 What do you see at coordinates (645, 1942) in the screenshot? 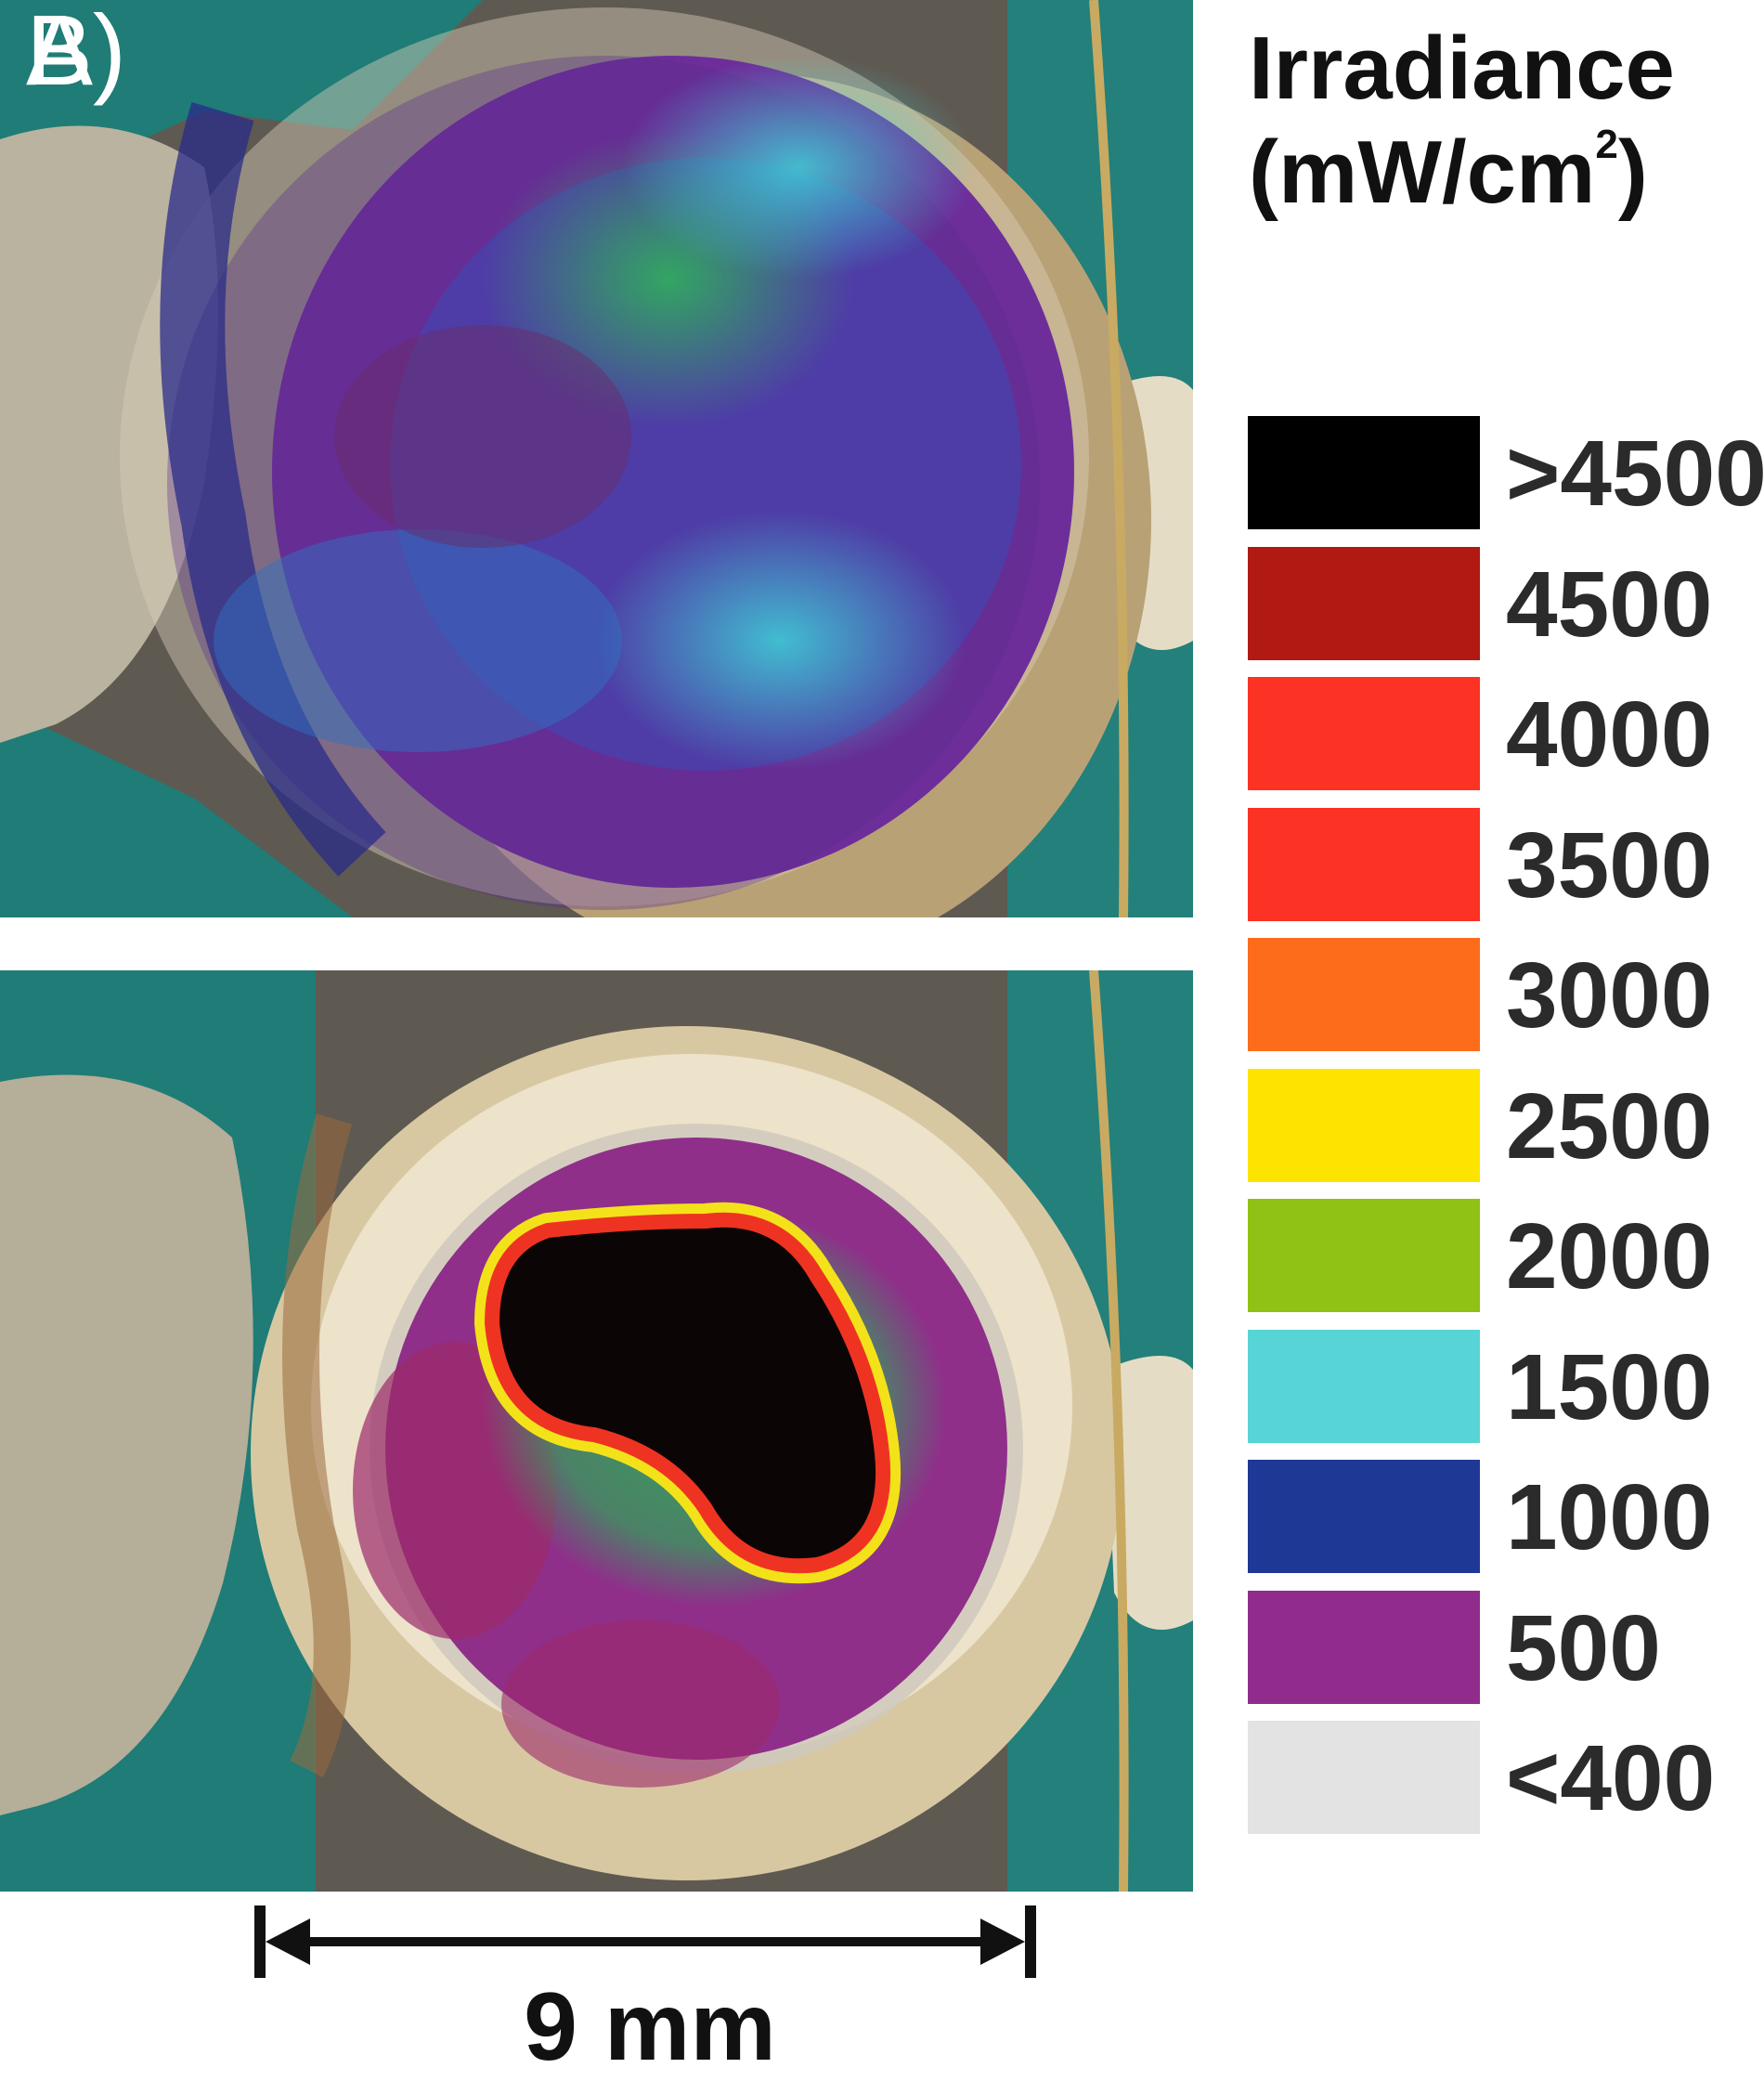
I see `scale-bar-arrow` at bounding box center [645, 1942].